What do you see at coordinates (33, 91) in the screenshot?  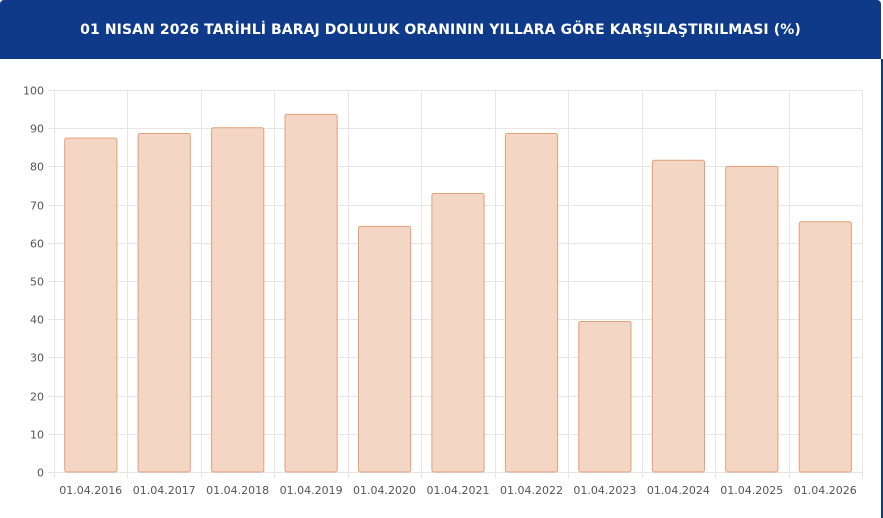 I see `y-tick-label: 100` at bounding box center [33, 91].